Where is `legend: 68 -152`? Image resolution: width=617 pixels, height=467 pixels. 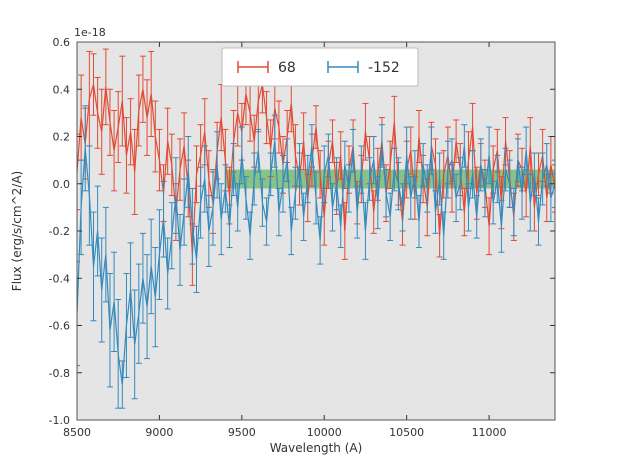 legend: 68 -152 is located at coordinates (320, 67).